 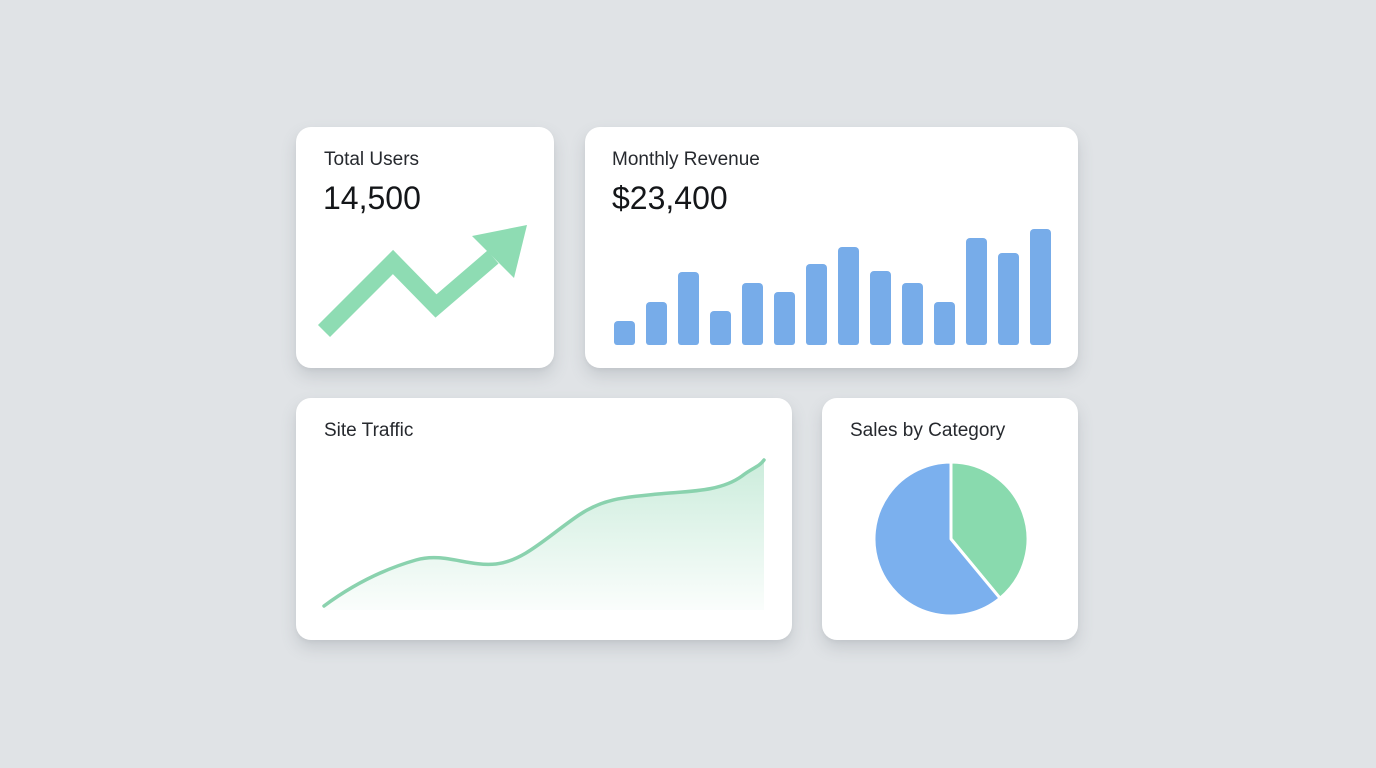 I want to click on card-total-users: Total Users 14,500, so click(x=425, y=247).